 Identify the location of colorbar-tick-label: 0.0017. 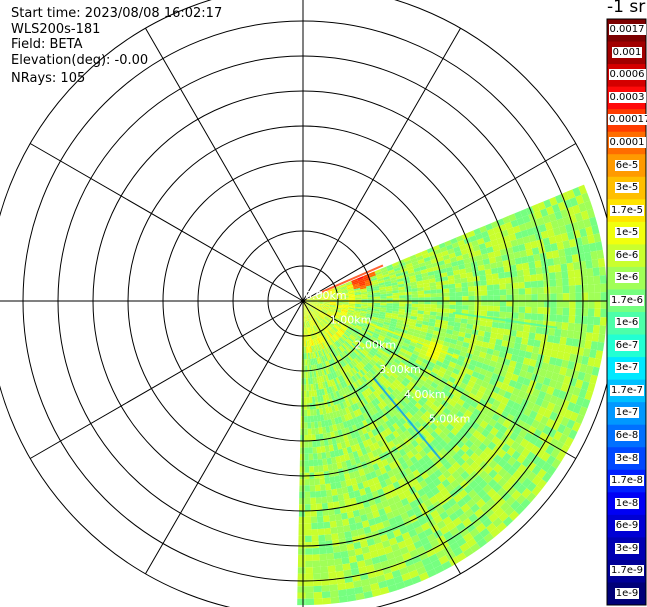
(627, 30).